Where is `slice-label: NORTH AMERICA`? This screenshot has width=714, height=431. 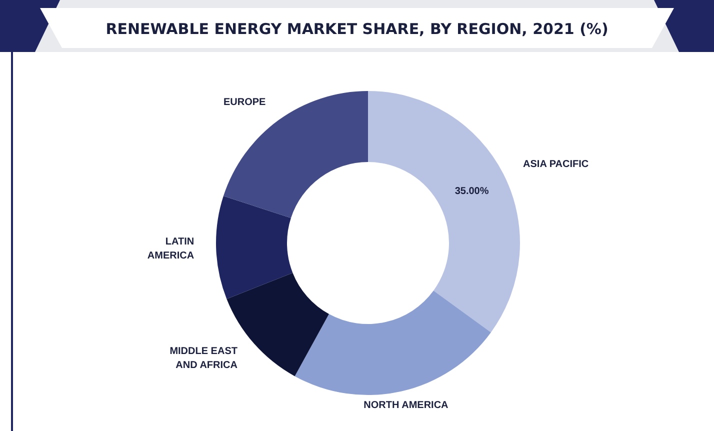 slice-label: NORTH AMERICA is located at coordinates (406, 405).